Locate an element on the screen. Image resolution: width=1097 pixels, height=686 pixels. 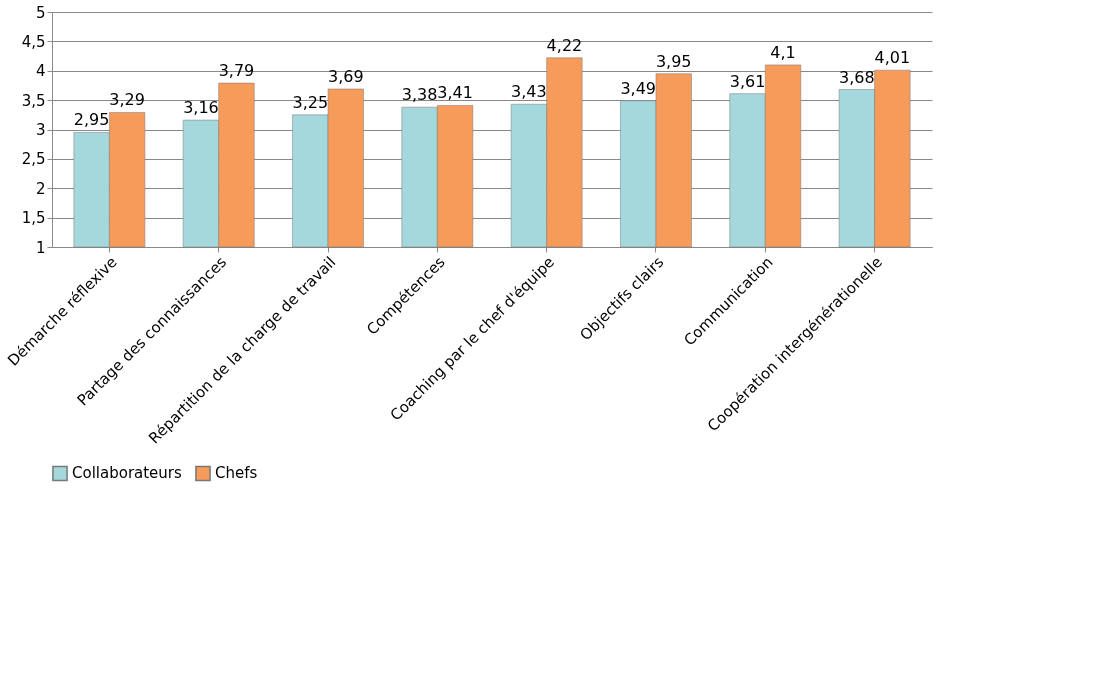
data-label: 3,29 is located at coordinates (127, 100).